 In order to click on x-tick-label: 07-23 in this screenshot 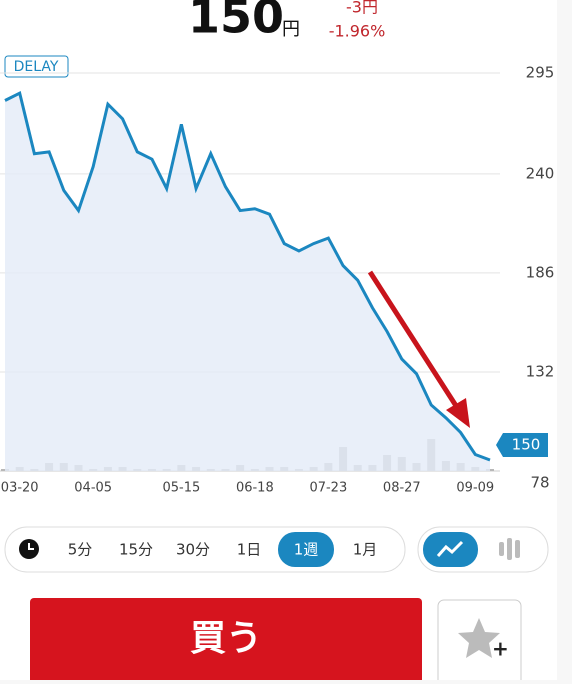, I will do `click(328, 488)`.